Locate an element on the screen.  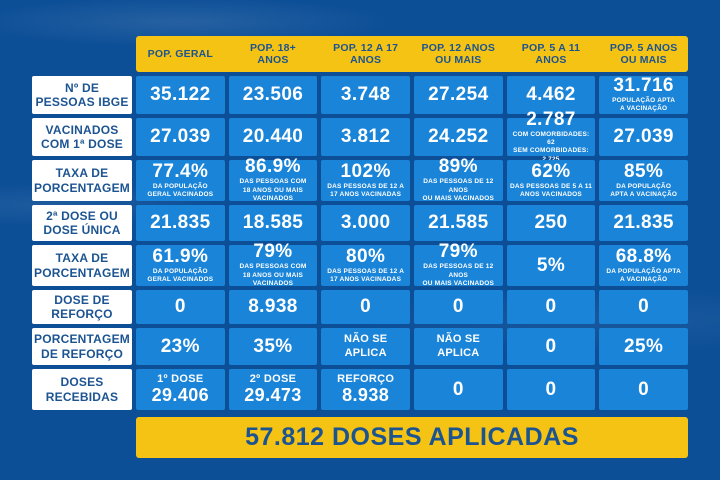
table-cell: REFORÇO 8.938 is located at coordinates (365, 389).